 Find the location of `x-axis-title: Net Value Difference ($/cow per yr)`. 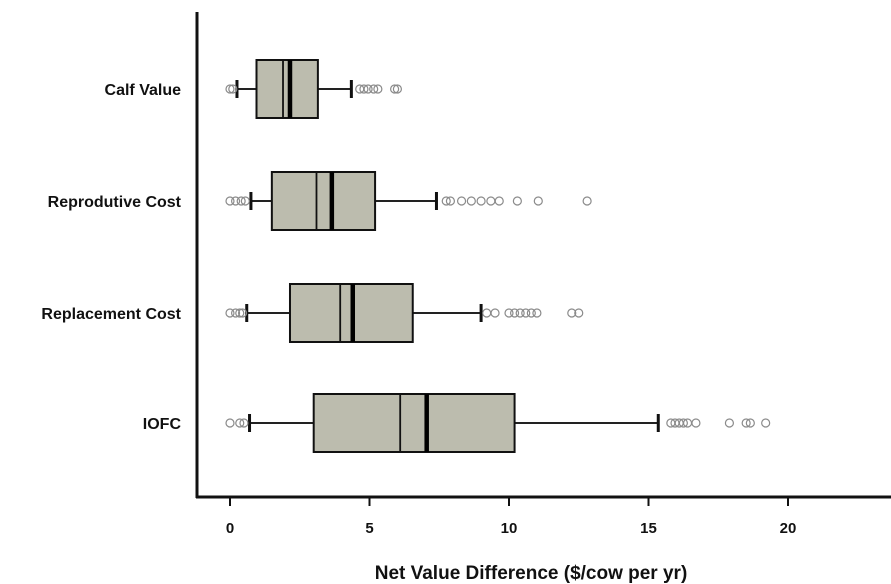

x-axis-title: Net Value Difference ($/cow per yr) is located at coordinates (531, 573).